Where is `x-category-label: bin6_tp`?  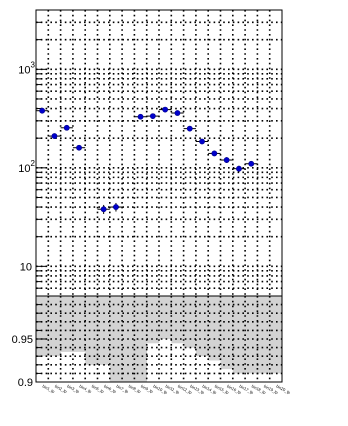 x-category-label: bin6_tp is located at coordinates (110, 388).